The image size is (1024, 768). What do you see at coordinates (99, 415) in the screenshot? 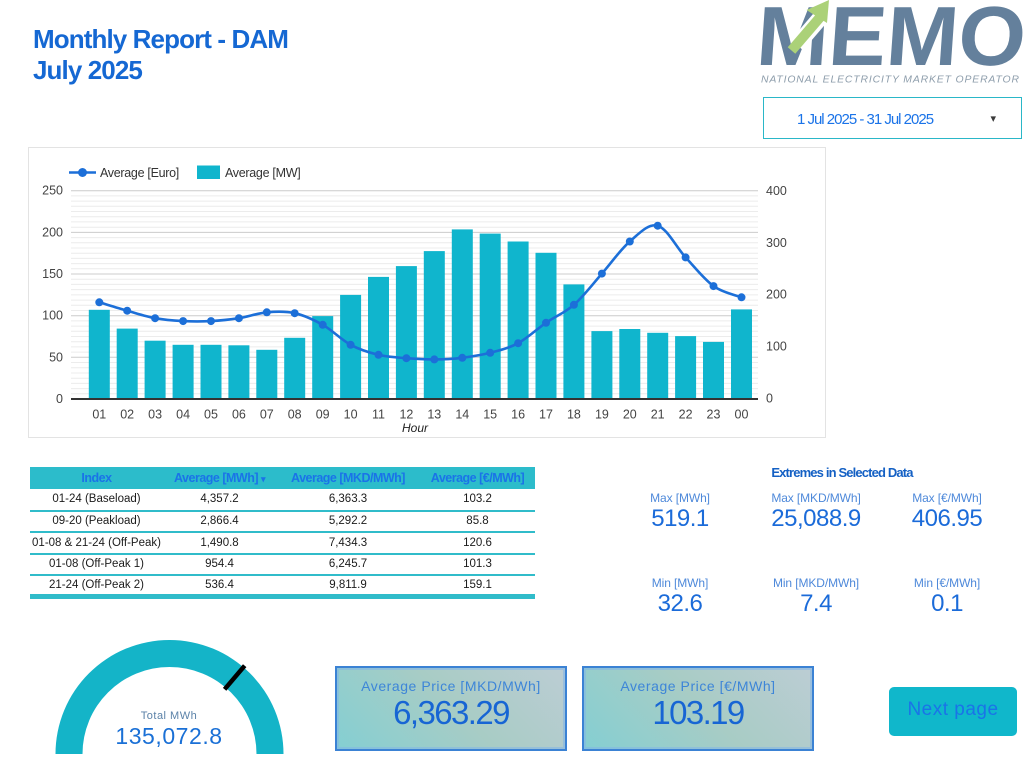
I see `svg-text: 01` at bounding box center [99, 415].